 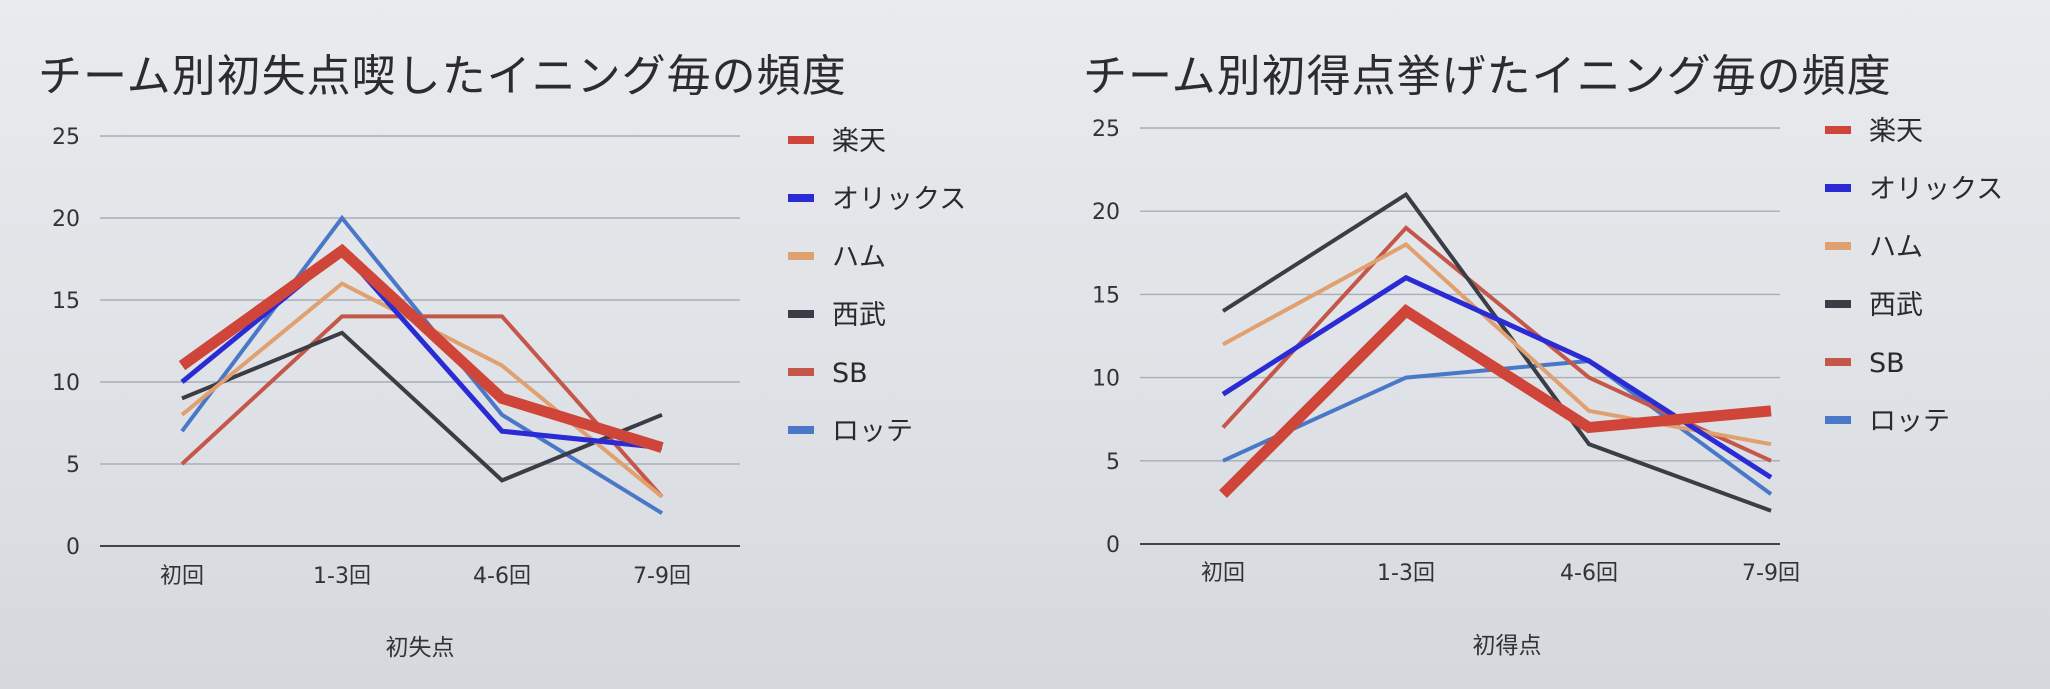 What do you see at coordinates (420, 648) in the screenshot?
I see `x-axis-label: 初失点` at bounding box center [420, 648].